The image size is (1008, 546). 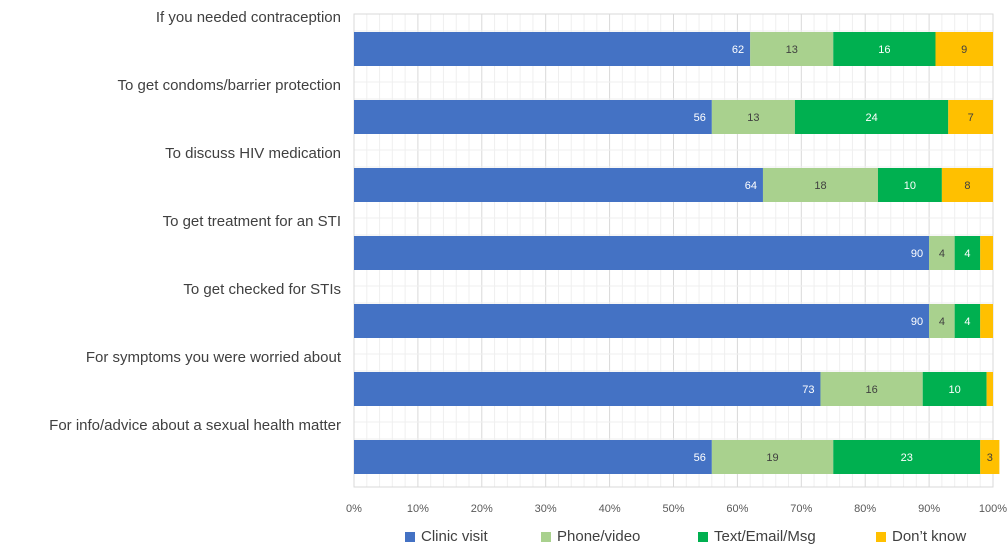 What do you see at coordinates (248, 17) in the screenshot?
I see `category-label: If you needed contraception` at bounding box center [248, 17].